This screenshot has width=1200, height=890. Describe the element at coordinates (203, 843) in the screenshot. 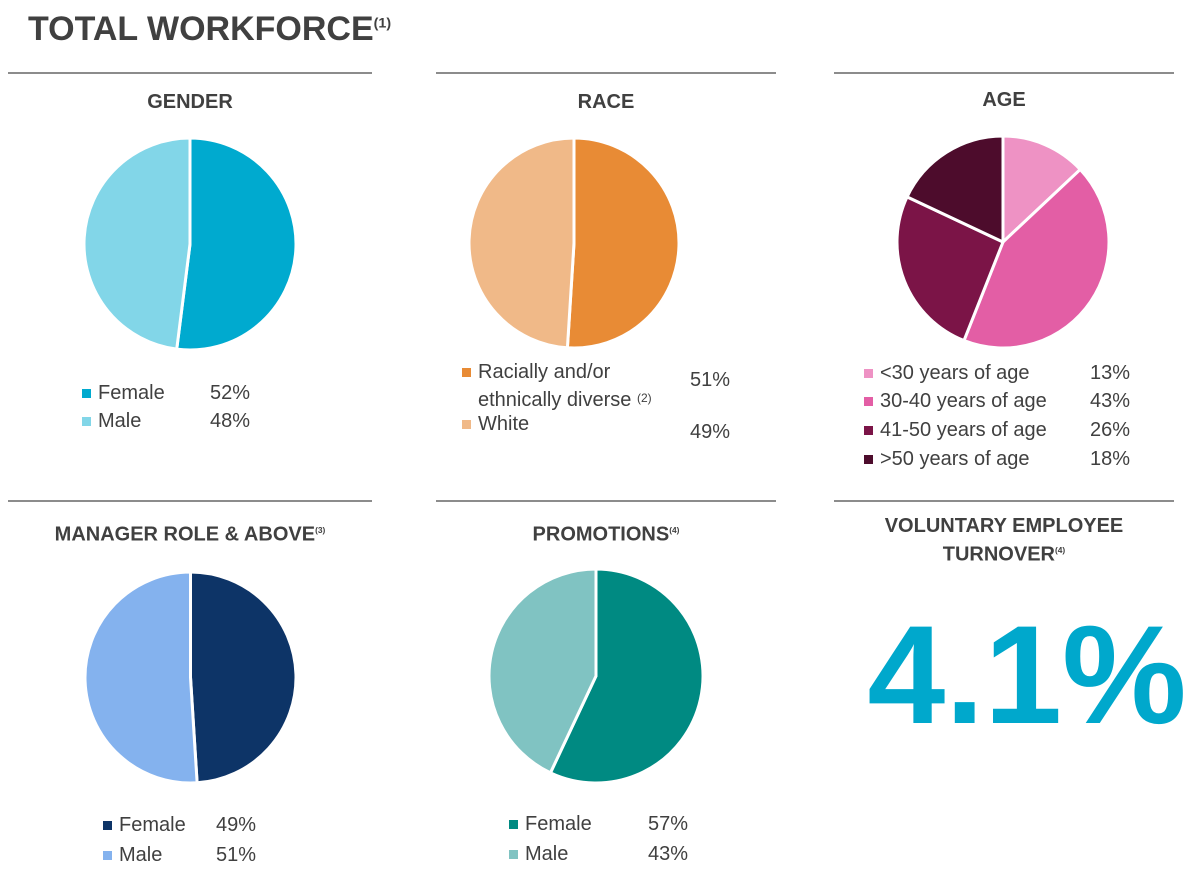

I see `manager-legend: Female 49% Male 51%` at that location.